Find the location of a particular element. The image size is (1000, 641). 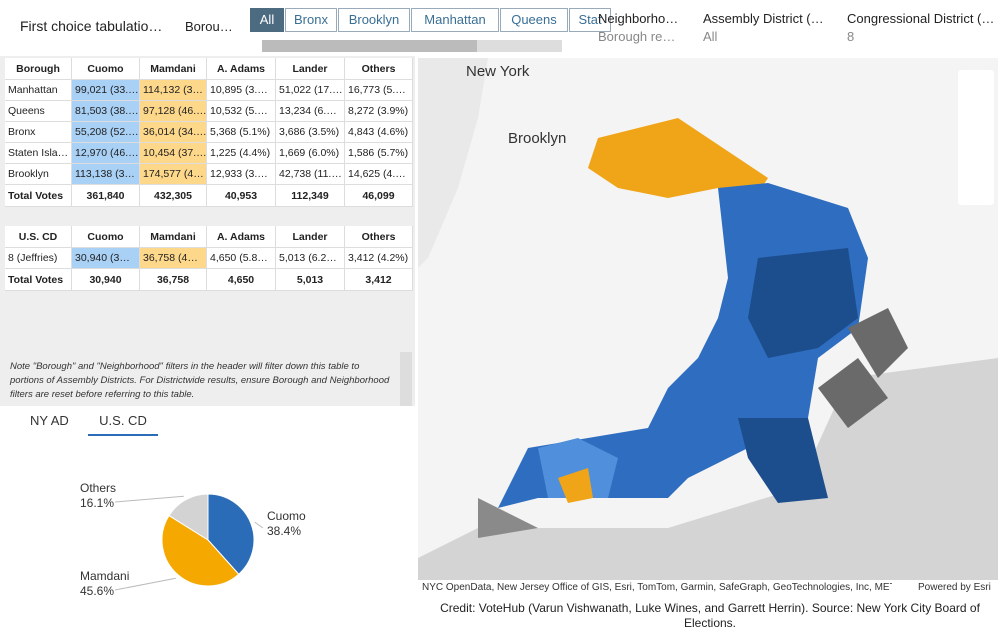

district-south is located at coordinates (783, 460).